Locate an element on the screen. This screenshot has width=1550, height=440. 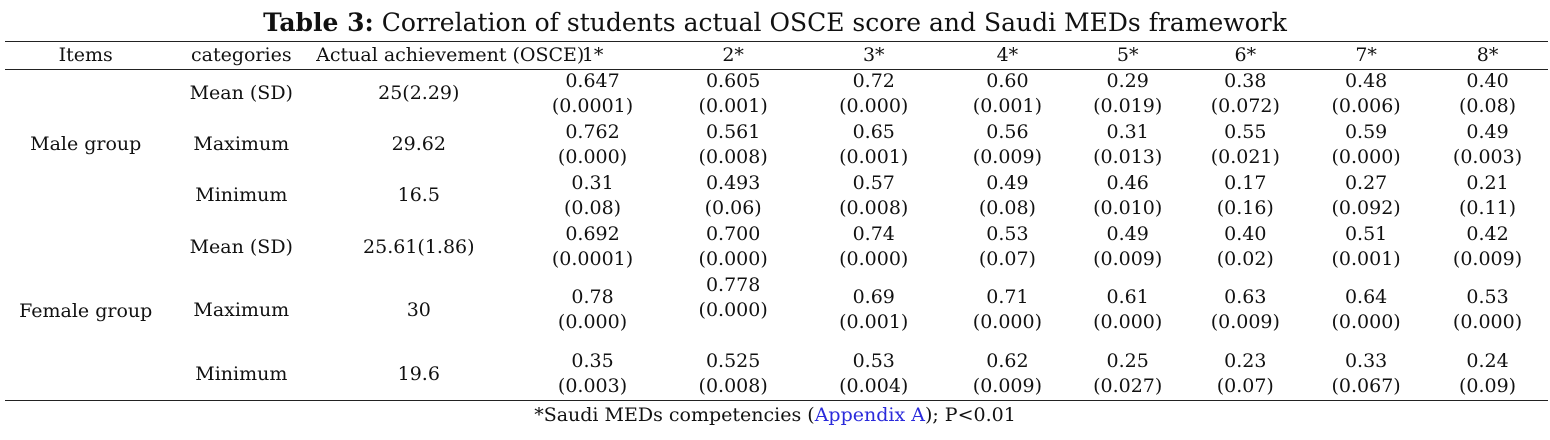
correlation-cell: 0.69 (0.001) is located at coordinates (874, 310).